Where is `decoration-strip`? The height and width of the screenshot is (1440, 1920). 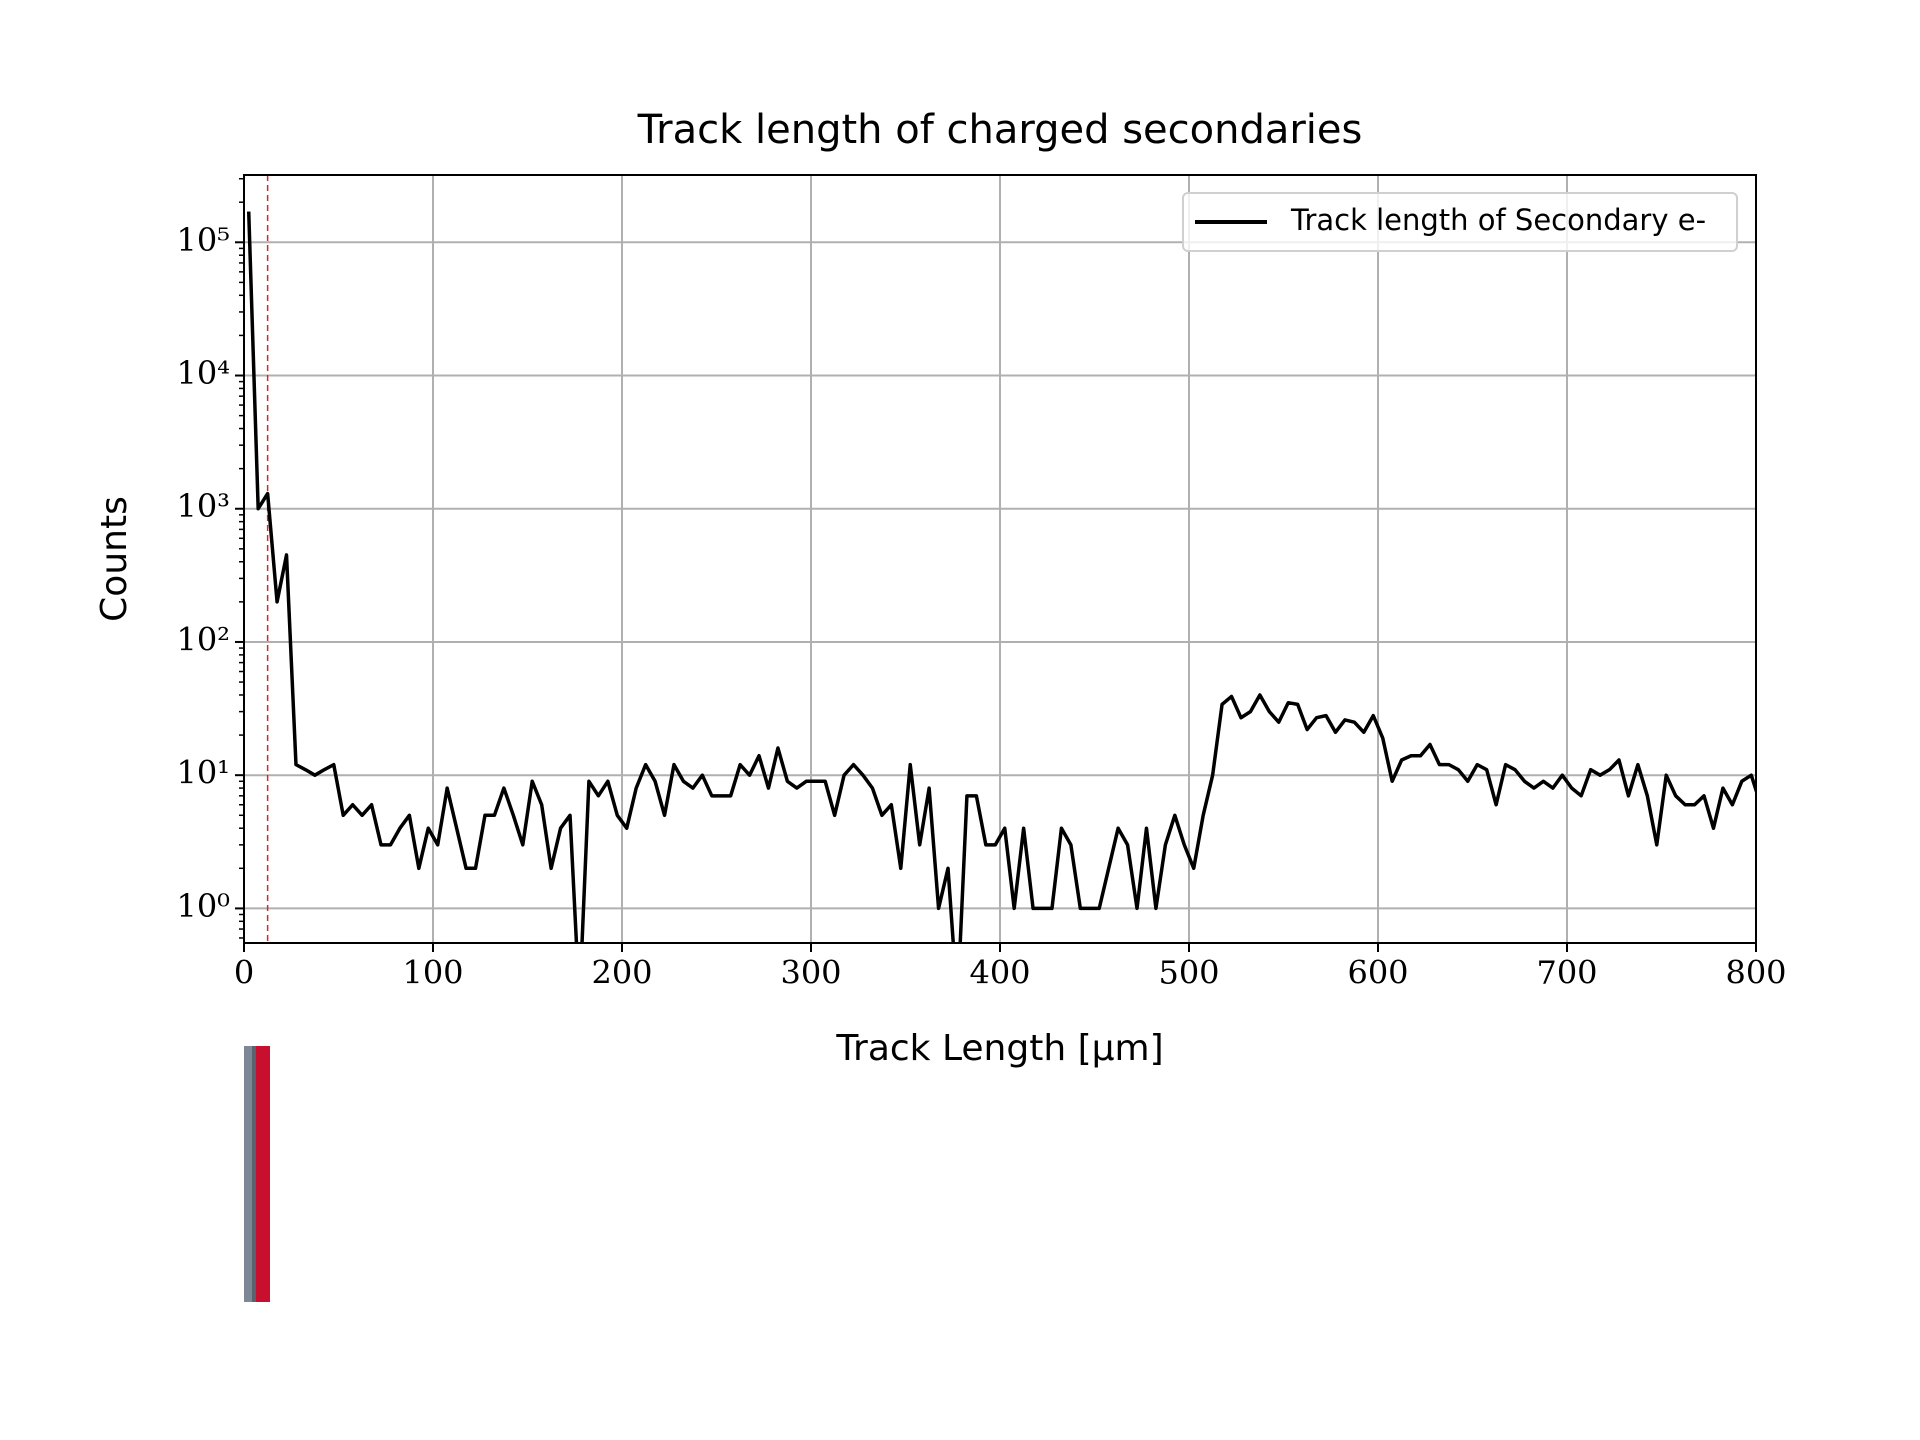 decoration-strip is located at coordinates (257, 1174).